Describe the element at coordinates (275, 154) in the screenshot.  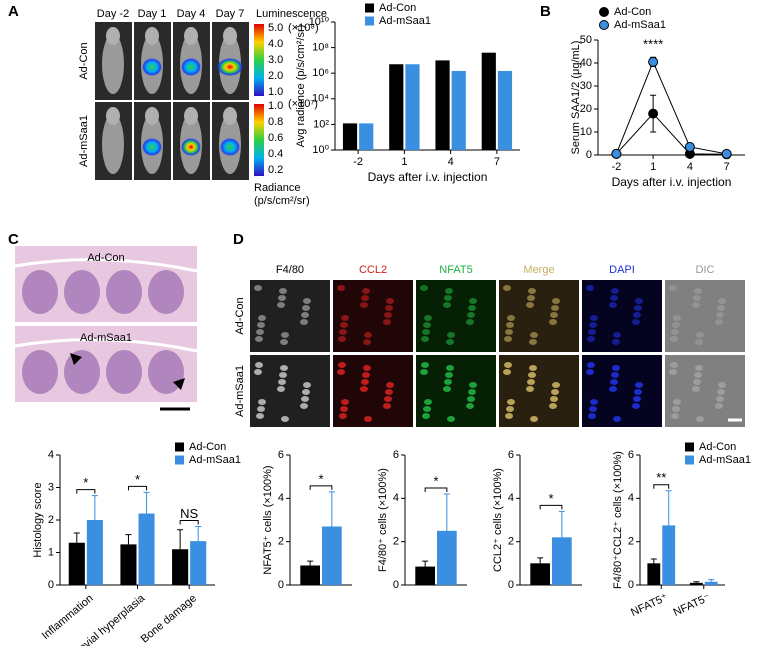
I see `colorbar-tick: 0.4` at that location.